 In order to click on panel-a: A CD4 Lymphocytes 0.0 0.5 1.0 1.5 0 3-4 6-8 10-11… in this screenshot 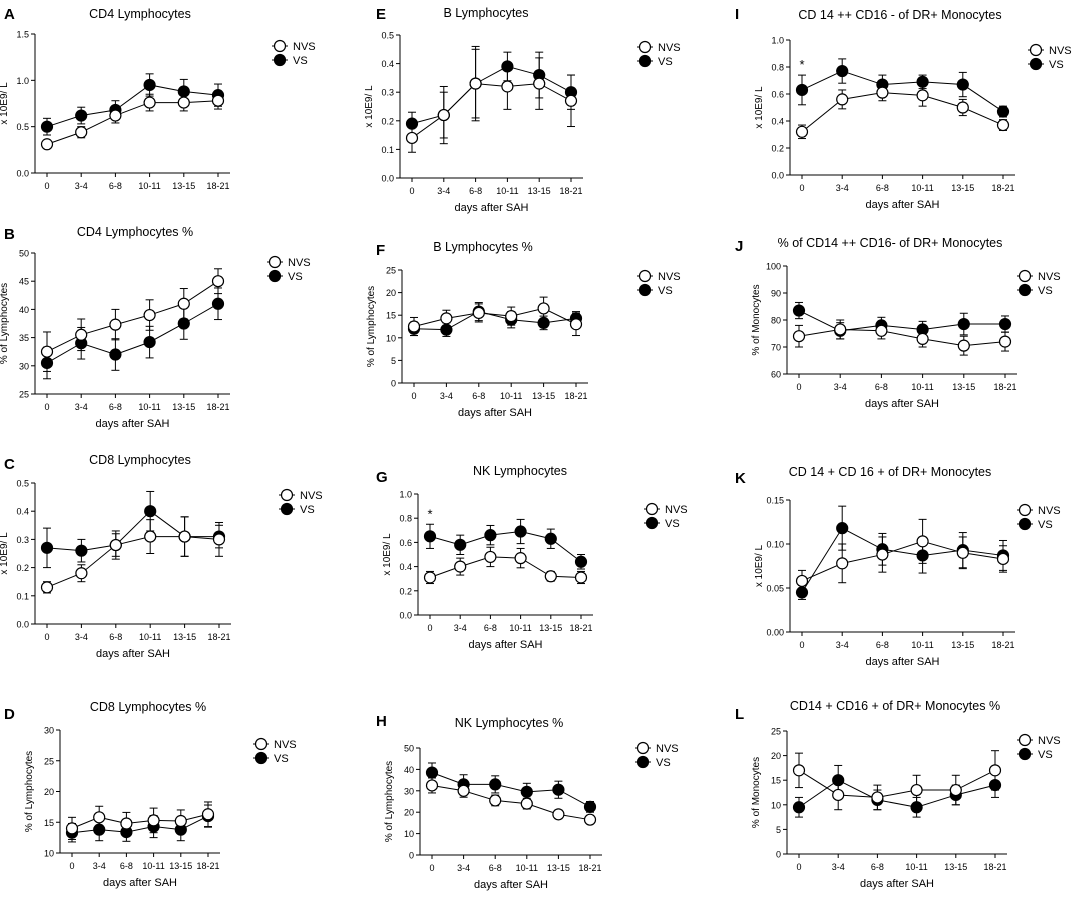, I will do `click(158, 98)`.